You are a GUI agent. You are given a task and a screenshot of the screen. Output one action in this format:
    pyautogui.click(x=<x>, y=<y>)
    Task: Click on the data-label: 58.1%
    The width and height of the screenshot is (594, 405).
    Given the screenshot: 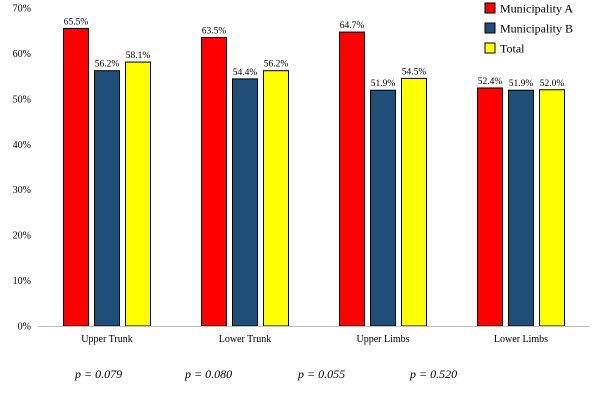 What is the action you would take?
    pyautogui.click(x=138, y=56)
    